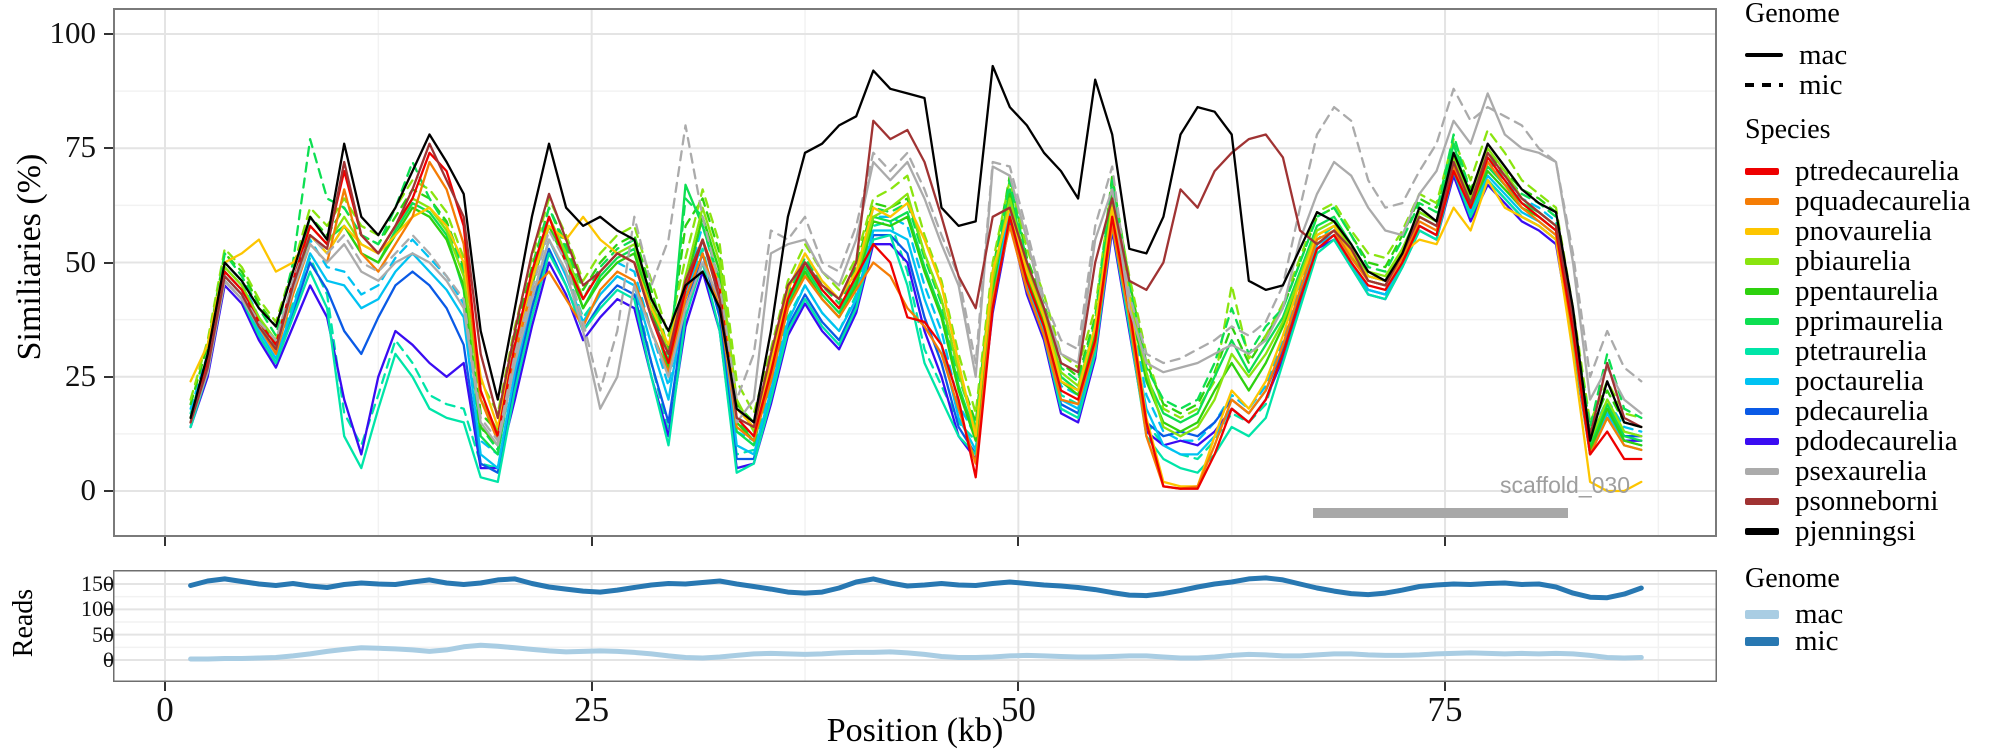  I want to click on pdecaurelia-color-swatch, so click(1762, 411).